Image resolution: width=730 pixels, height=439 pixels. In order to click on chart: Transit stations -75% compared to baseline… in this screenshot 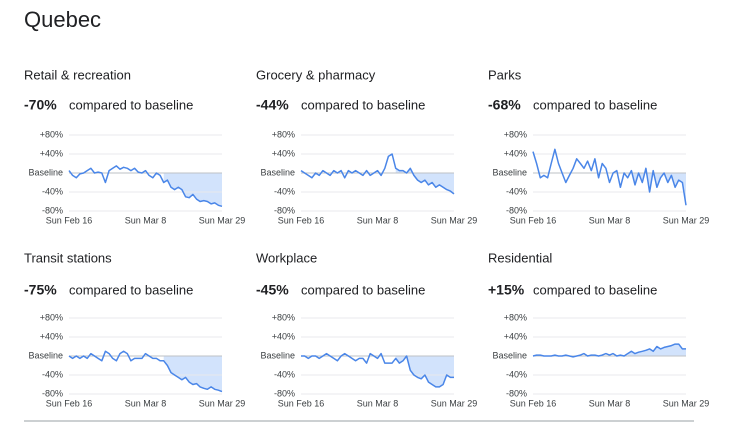, I will do `click(134, 329)`.